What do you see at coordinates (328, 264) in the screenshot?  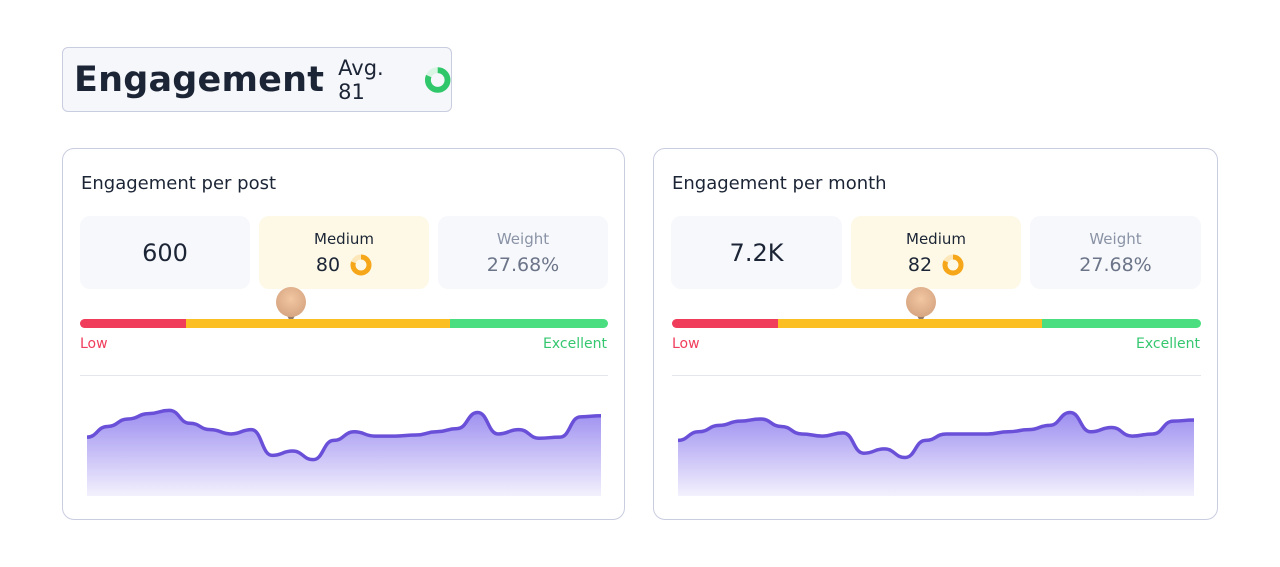 I see `level-score: 80` at bounding box center [328, 264].